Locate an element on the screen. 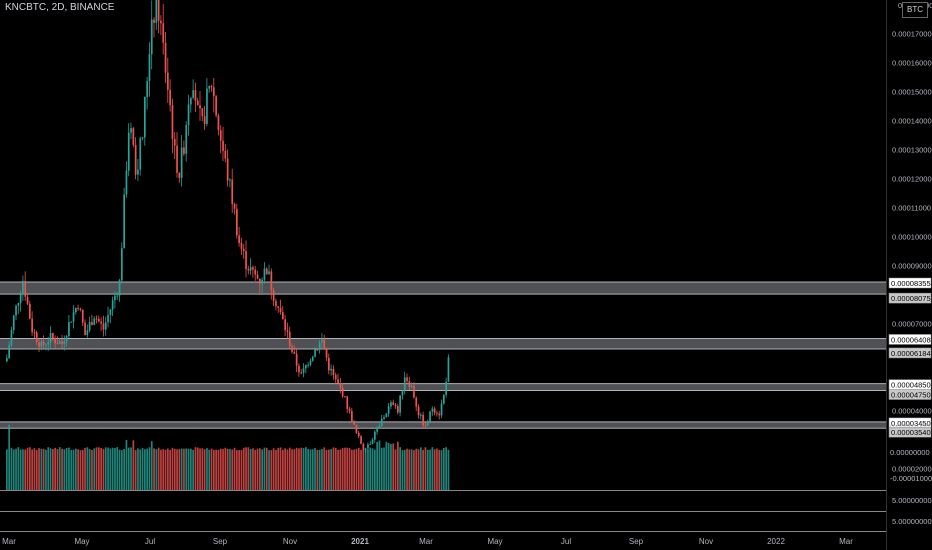 The width and height of the screenshot is (932, 550). price-tick-label: 0.00016000 is located at coordinates (912, 62).